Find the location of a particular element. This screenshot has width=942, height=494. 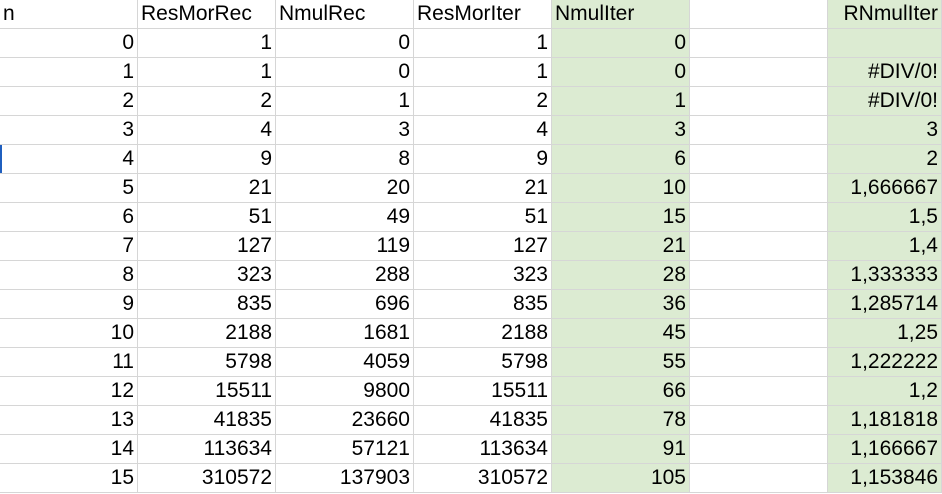

cell-col-e-row-1: 0 is located at coordinates (621, 72).